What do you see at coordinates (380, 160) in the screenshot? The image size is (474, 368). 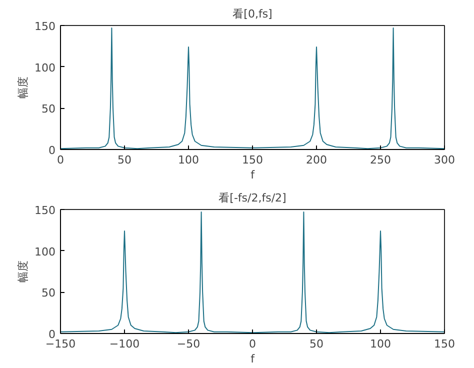 I see `x-tick-label: 250` at bounding box center [380, 160].